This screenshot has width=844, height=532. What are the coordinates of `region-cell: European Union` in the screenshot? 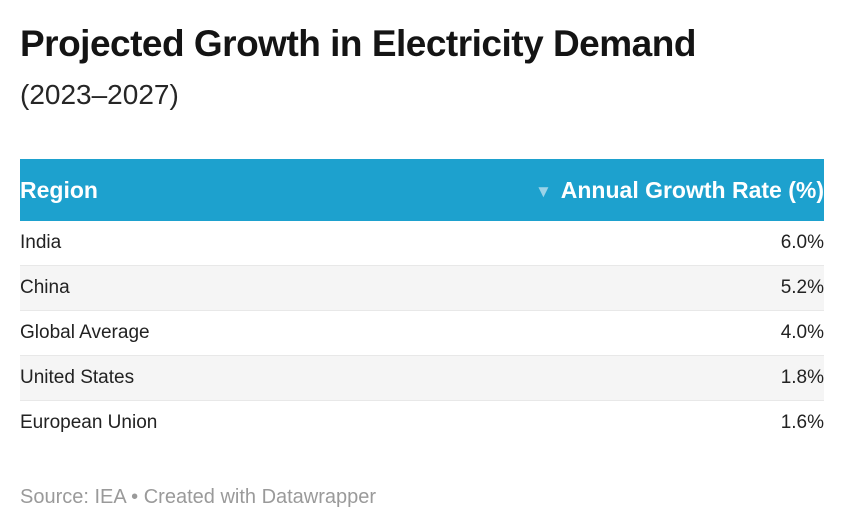 It's located at (201, 423).